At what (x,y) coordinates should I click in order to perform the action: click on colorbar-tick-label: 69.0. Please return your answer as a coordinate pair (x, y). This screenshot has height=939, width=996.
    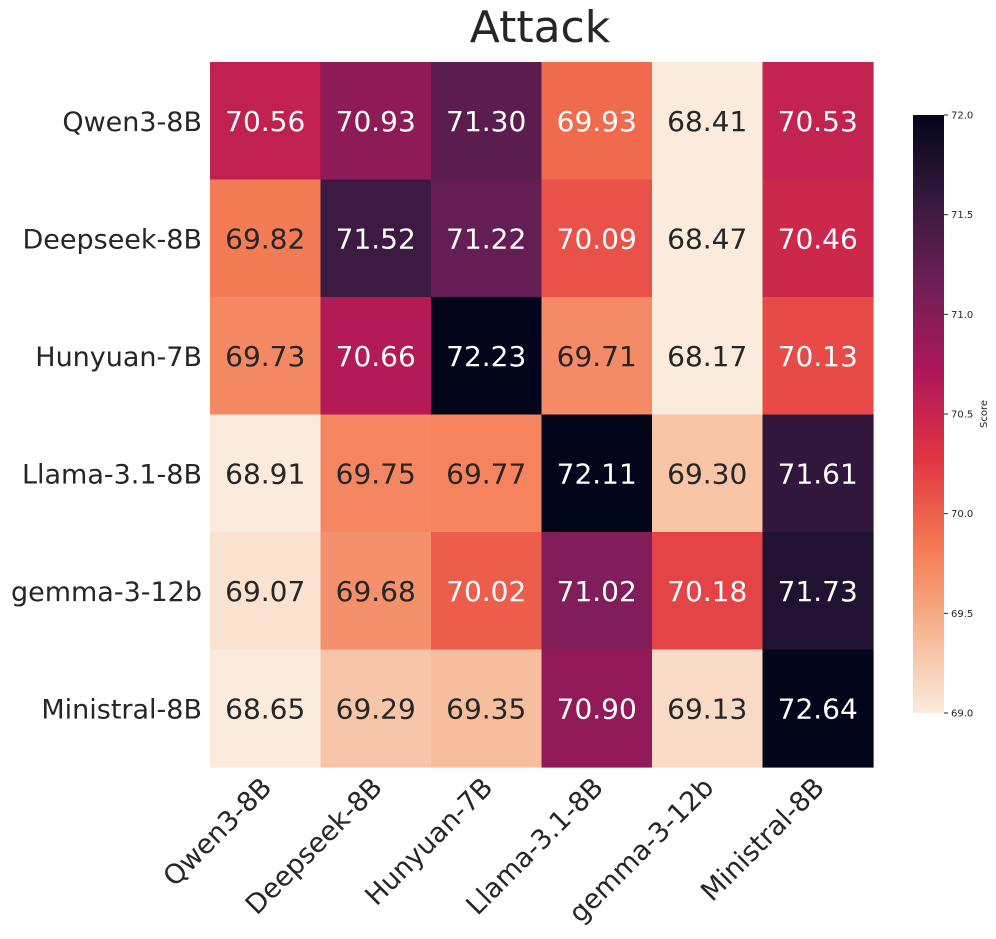
    Looking at the image, I should click on (962, 714).